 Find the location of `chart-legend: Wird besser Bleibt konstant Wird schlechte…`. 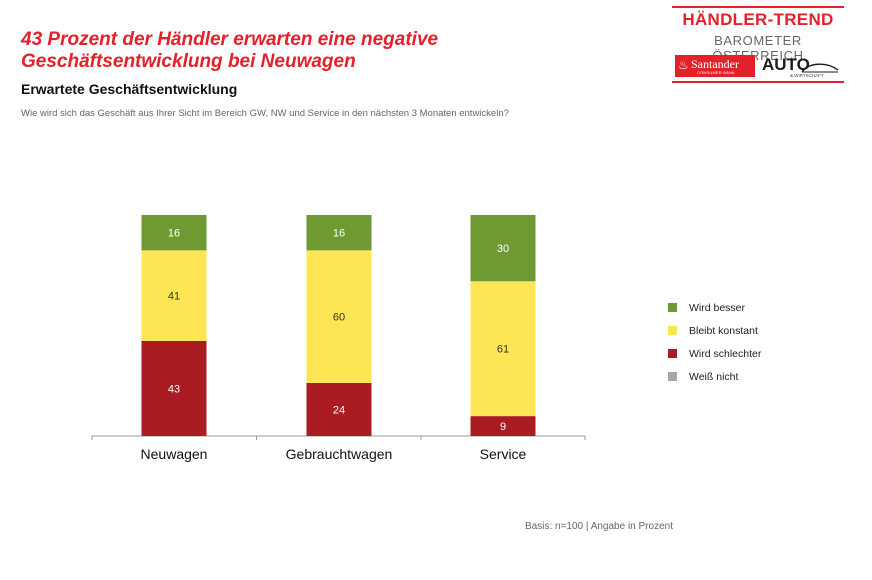

chart-legend: Wird besser Bleibt konstant Wird schlechte… is located at coordinates (714, 342).